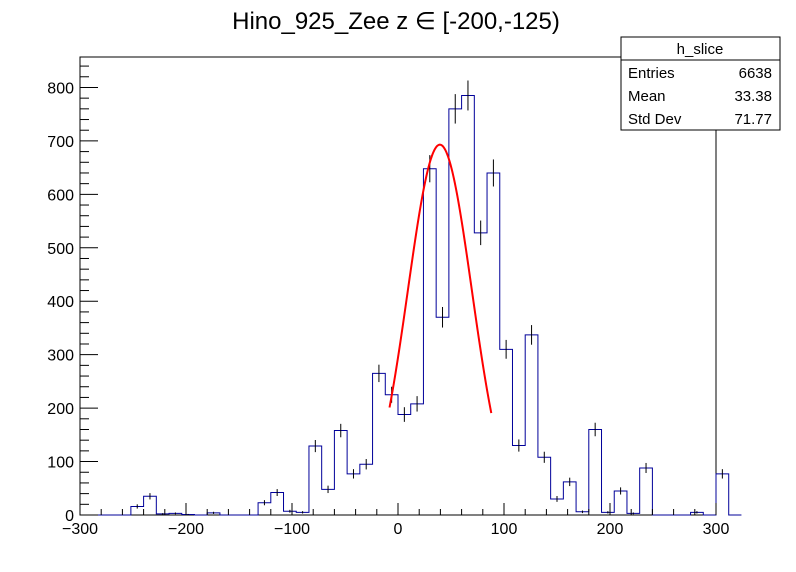  I want to click on stats-mean-value: 33.38, so click(753, 96).